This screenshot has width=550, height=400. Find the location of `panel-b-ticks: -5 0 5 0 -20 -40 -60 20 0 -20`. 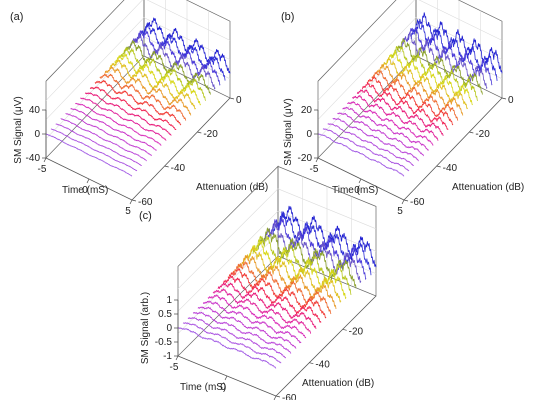

panel-b-ticks: -5 0 5 0 -20 -40 -60 20 0 -20 is located at coordinates (406, 156).